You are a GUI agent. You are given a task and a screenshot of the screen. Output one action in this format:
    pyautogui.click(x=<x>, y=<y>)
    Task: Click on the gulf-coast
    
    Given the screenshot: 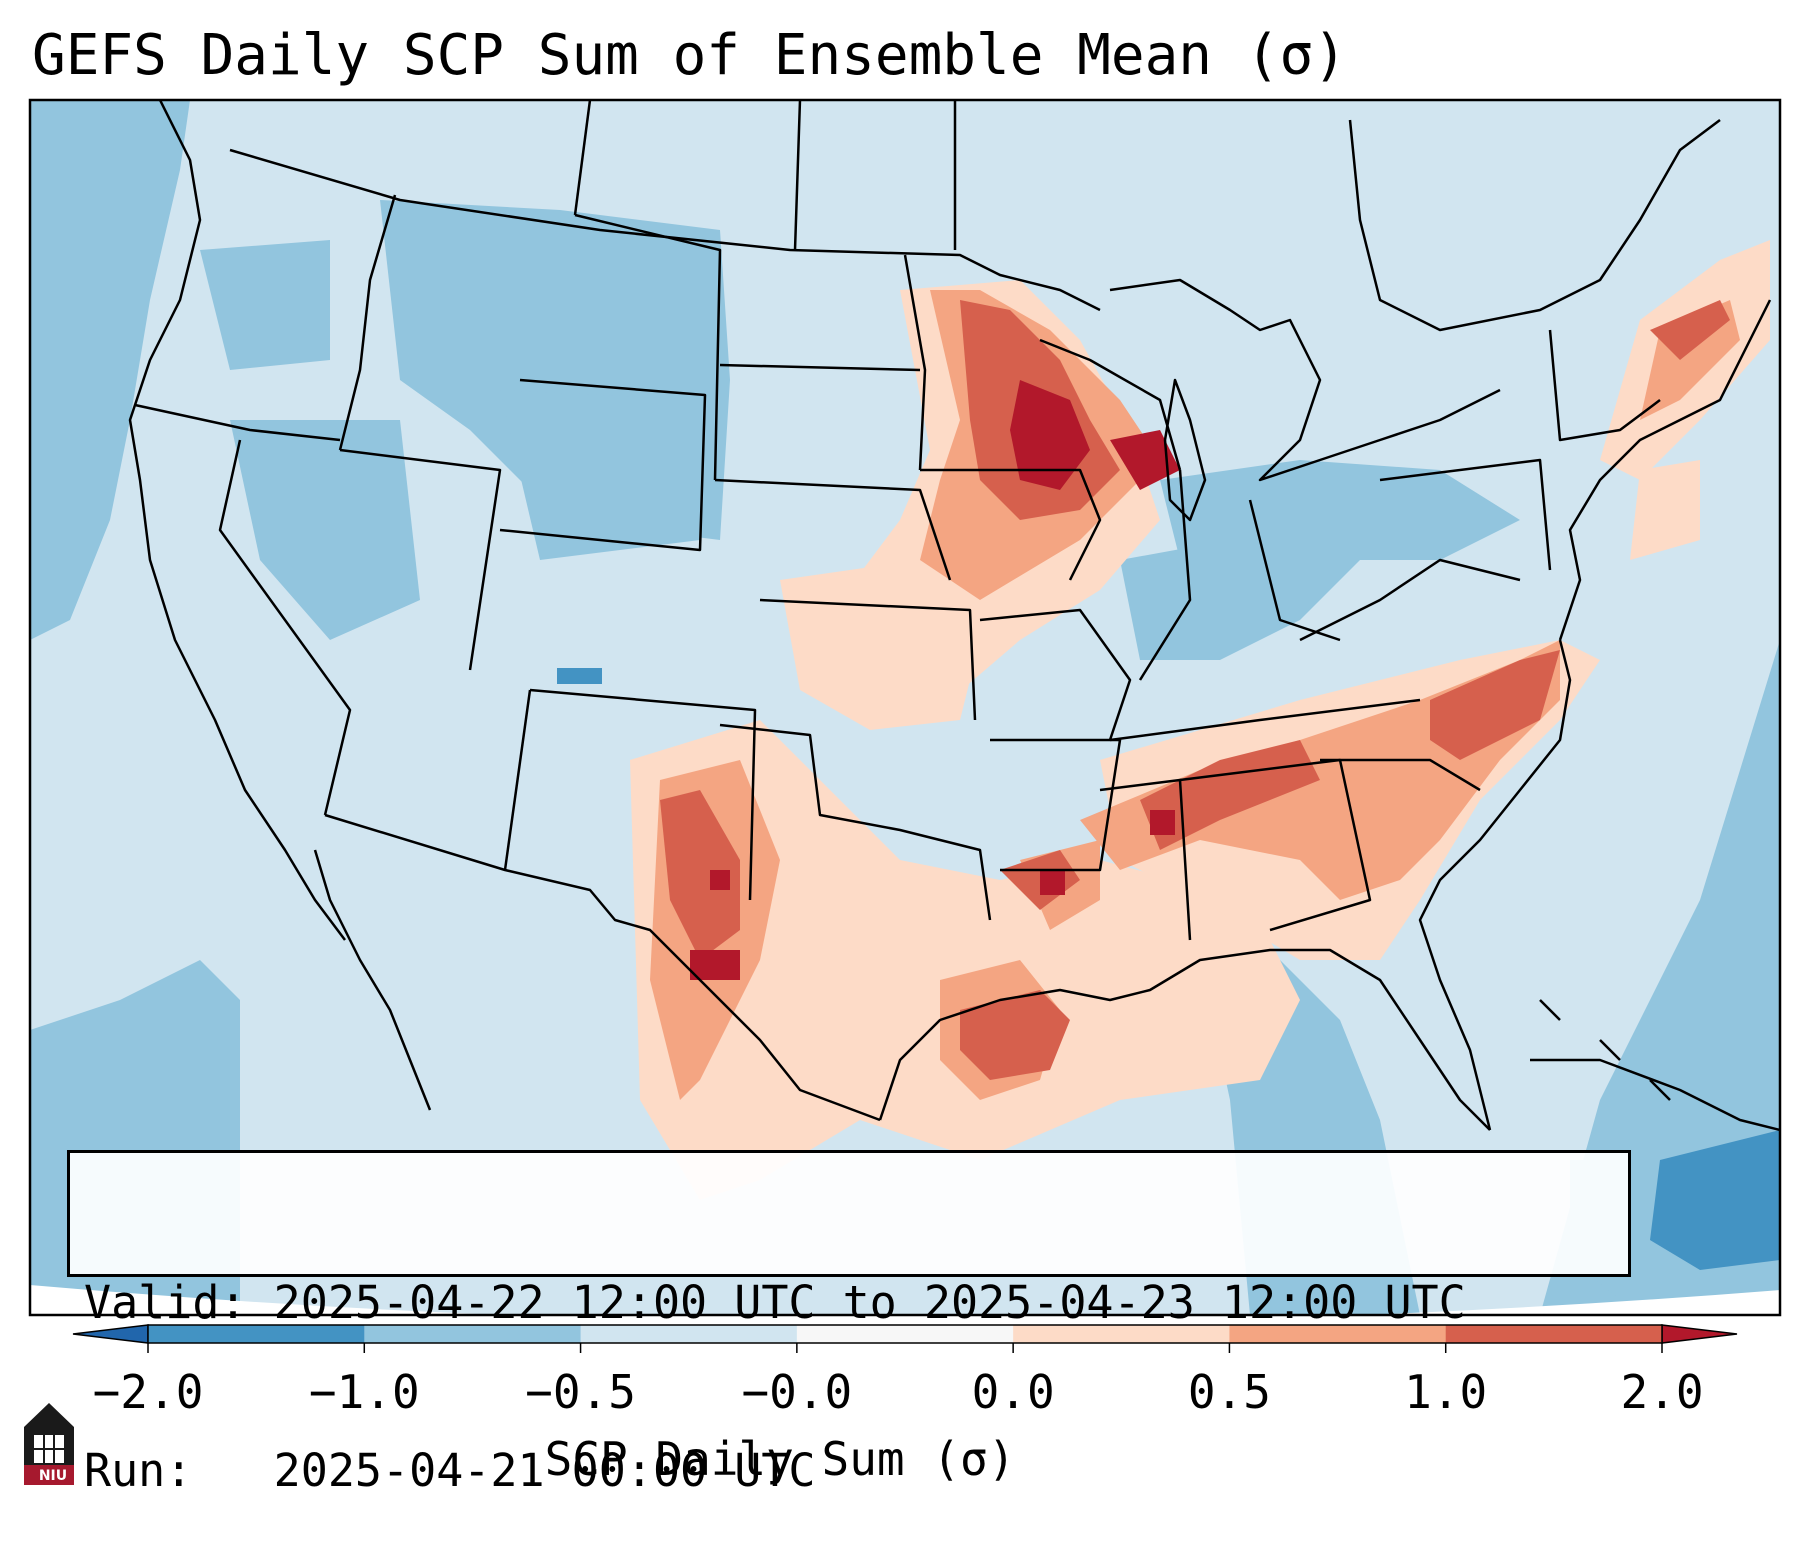 What is the action you would take?
    pyautogui.click(x=1184, y=1039)
    